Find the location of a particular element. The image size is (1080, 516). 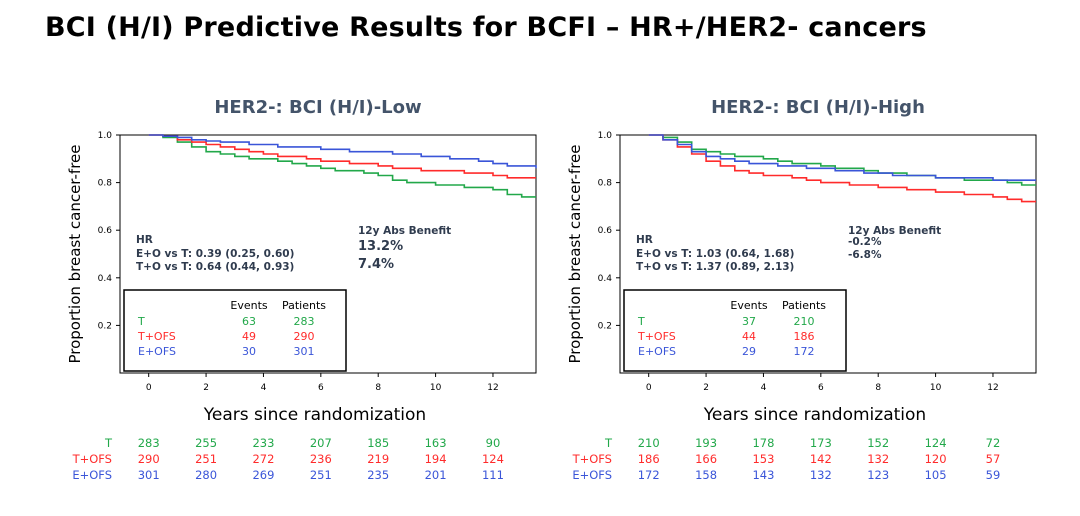

km-curve-t is located at coordinates (342, 166).